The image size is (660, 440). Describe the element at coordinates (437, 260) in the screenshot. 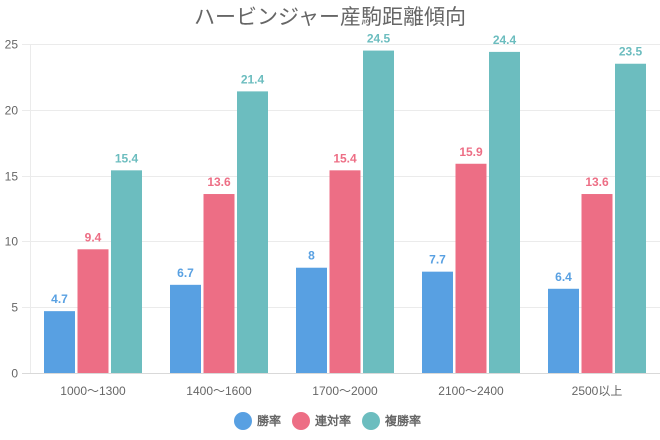

I see `data-label: 7.7` at that location.